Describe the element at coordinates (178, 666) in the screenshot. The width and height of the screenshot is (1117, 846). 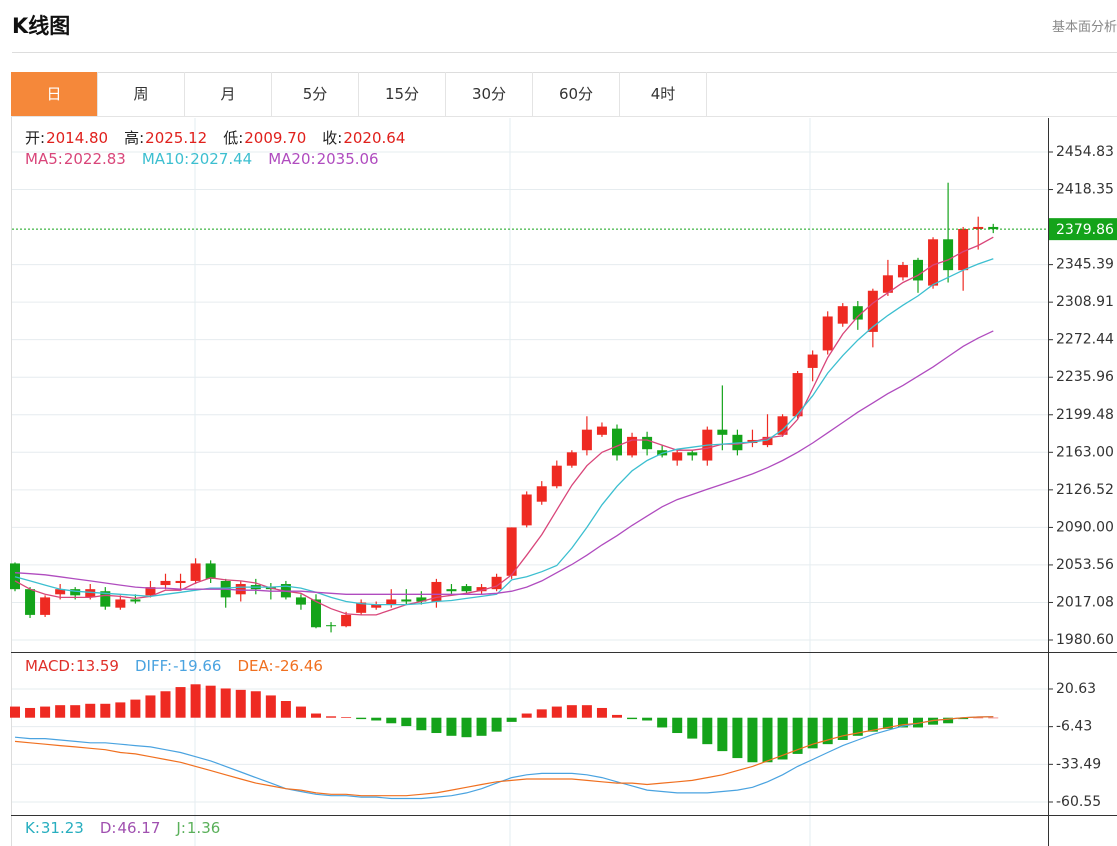
I see `legend-item: DIFF:-19.66` at that location.